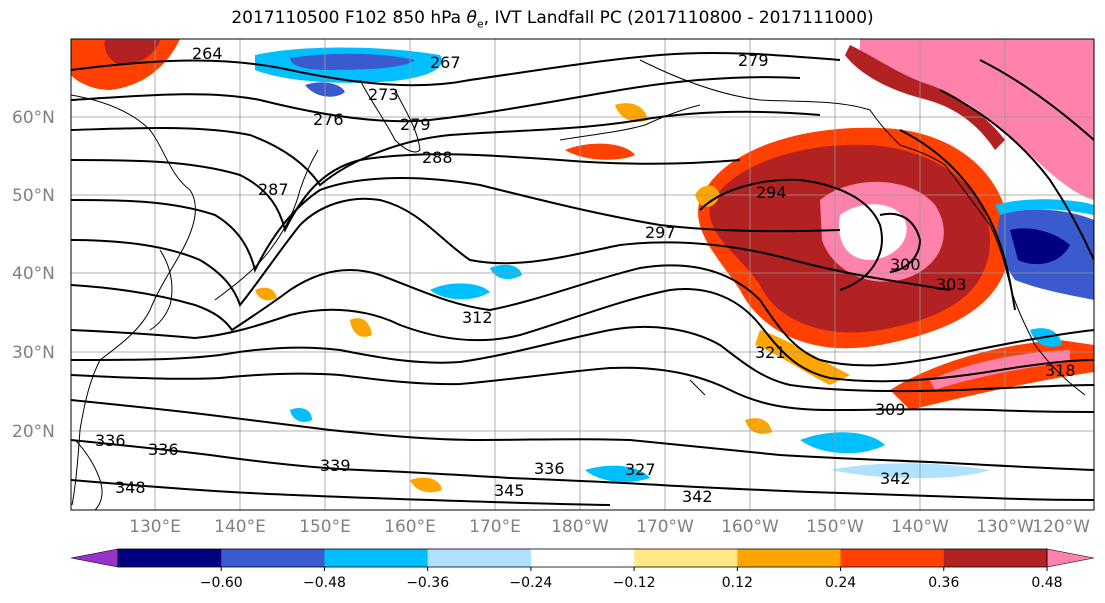  Describe the element at coordinates (1005, 527) in the screenshot. I see `lon-label: 130°W` at that location.